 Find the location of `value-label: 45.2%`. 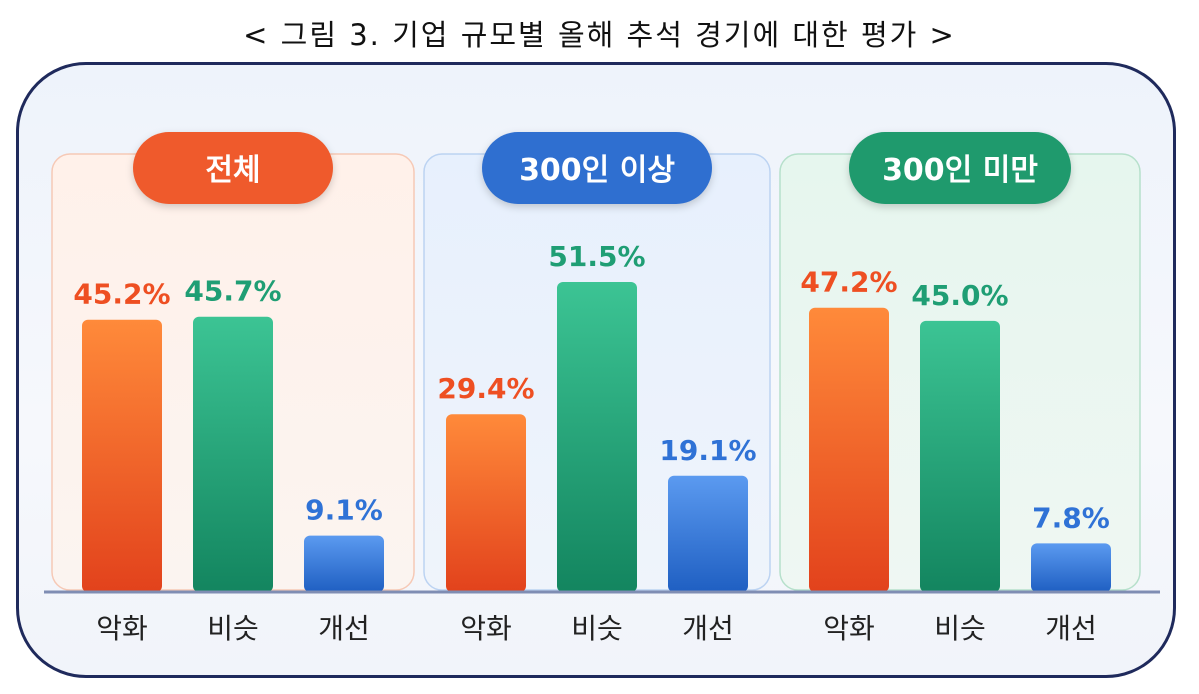

value-label: 45.2% is located at coordinates (121, 294).